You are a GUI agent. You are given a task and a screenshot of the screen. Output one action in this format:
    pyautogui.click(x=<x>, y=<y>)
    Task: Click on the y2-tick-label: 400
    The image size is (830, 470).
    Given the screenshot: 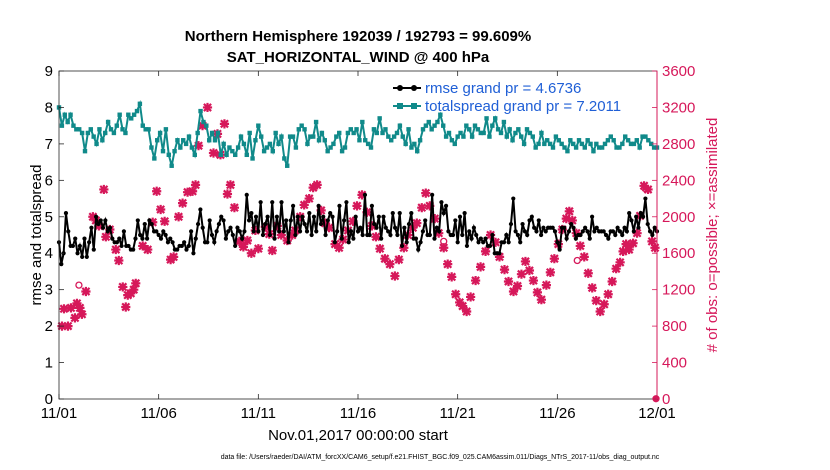 What is the action you would take?
    pyautogui.click(x=674, y=363)
    